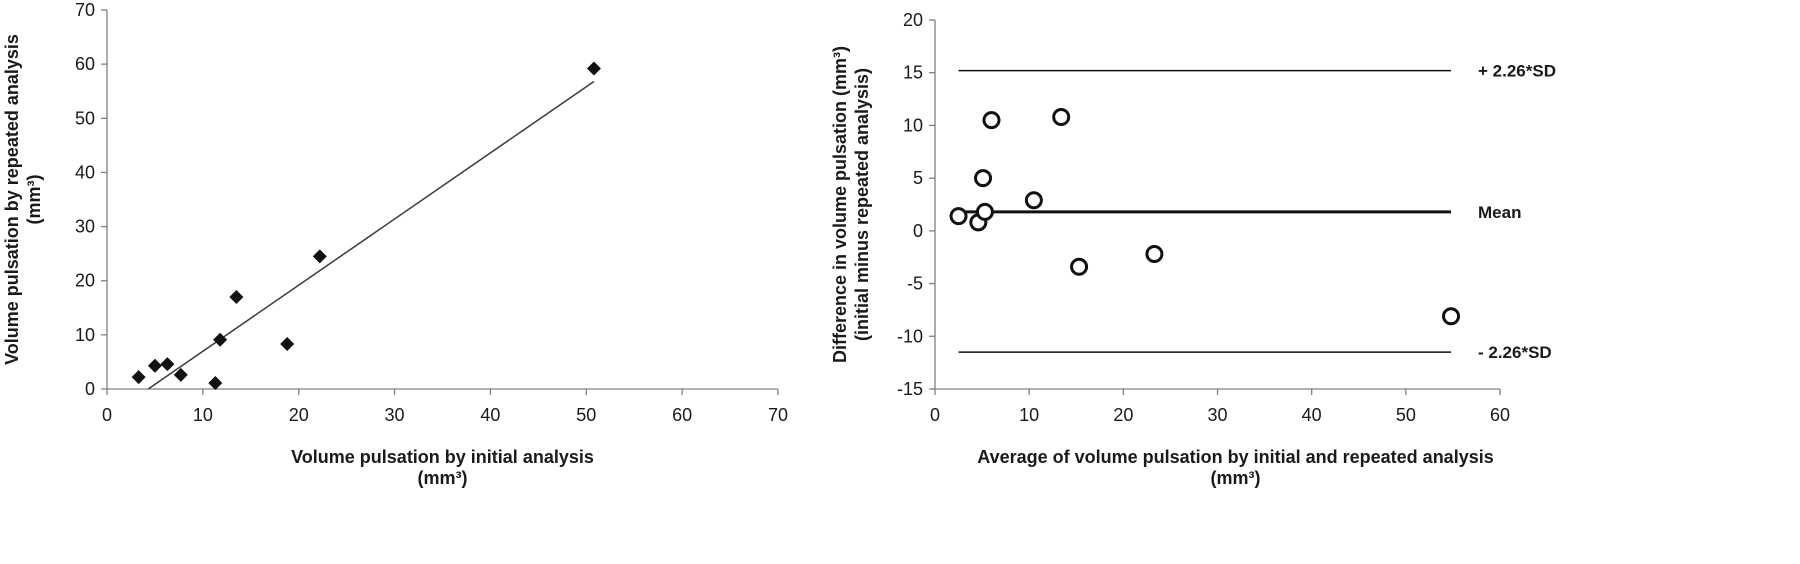  Describe the element at coordinates (910, 336) in the screenshot. I see `y-tick-label: -10` at that location.